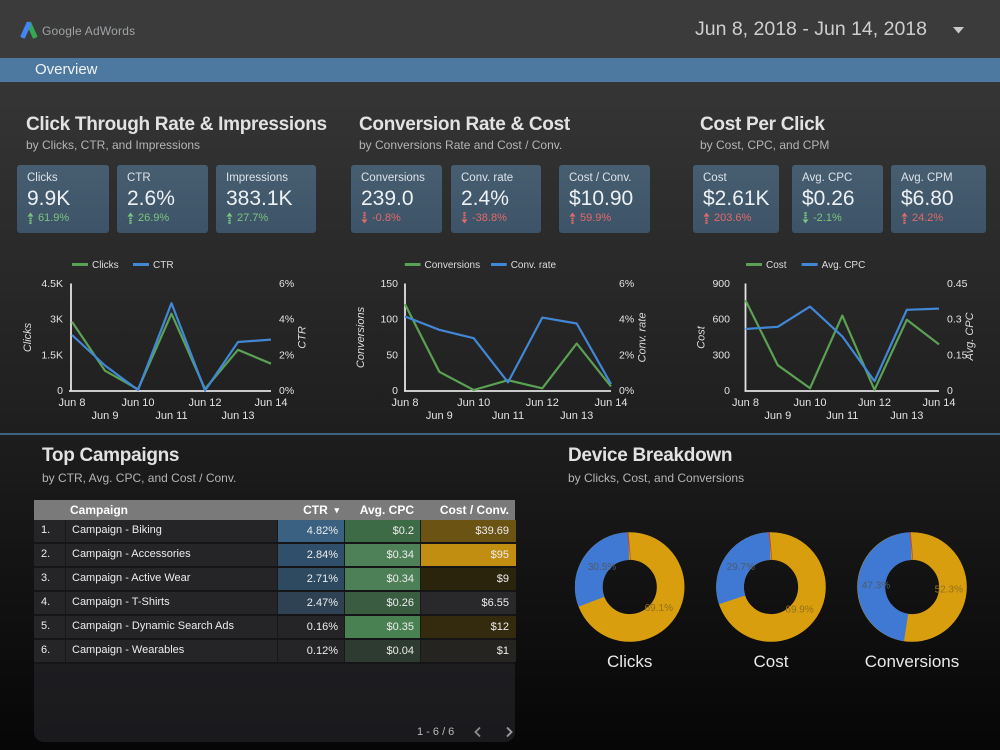 This screenshot has width=1000, height=750. What do you see at coordinates (876, 586) in the screenshot?
I see `svg-text: 47.3%` at bounding box center [876, 586].